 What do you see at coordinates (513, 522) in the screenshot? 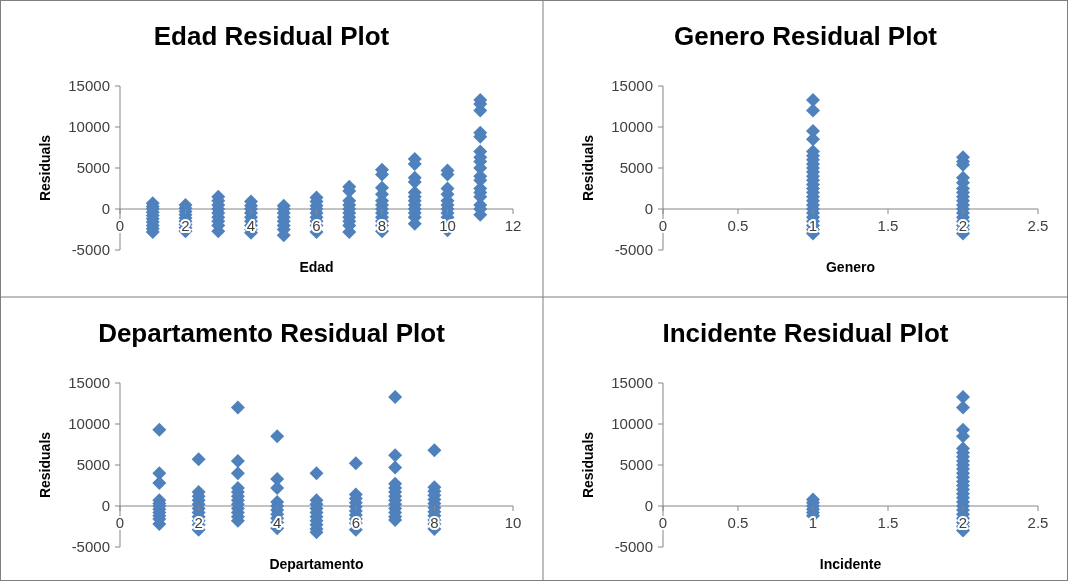
I see `x-tick-label: 10` at bounding box center [513, 522].